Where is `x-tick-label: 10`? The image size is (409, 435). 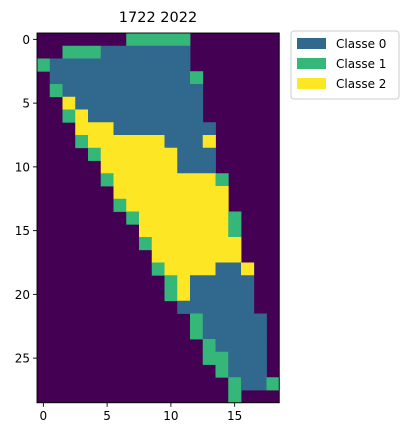 x-tick-label: 10 is located at coordinates (170, 416).